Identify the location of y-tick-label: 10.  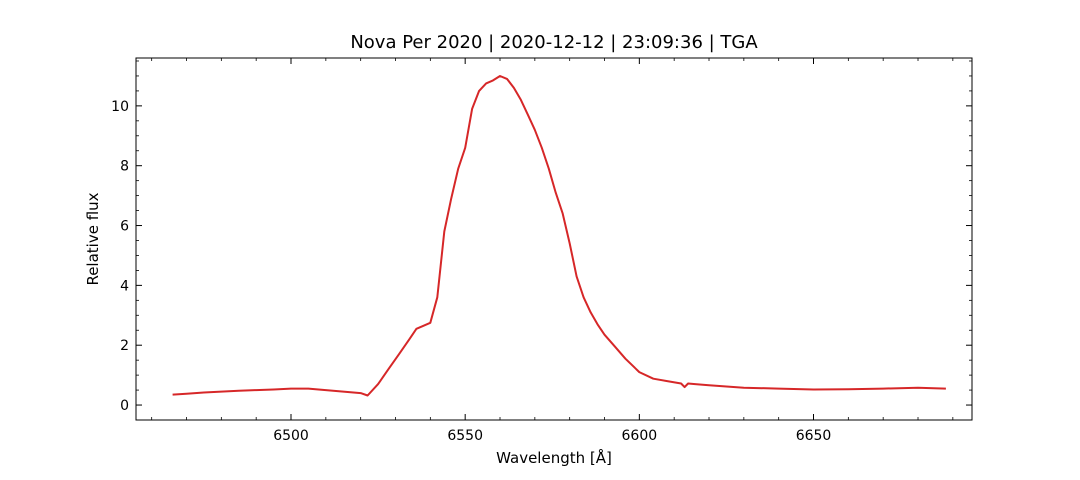
(120, 107).